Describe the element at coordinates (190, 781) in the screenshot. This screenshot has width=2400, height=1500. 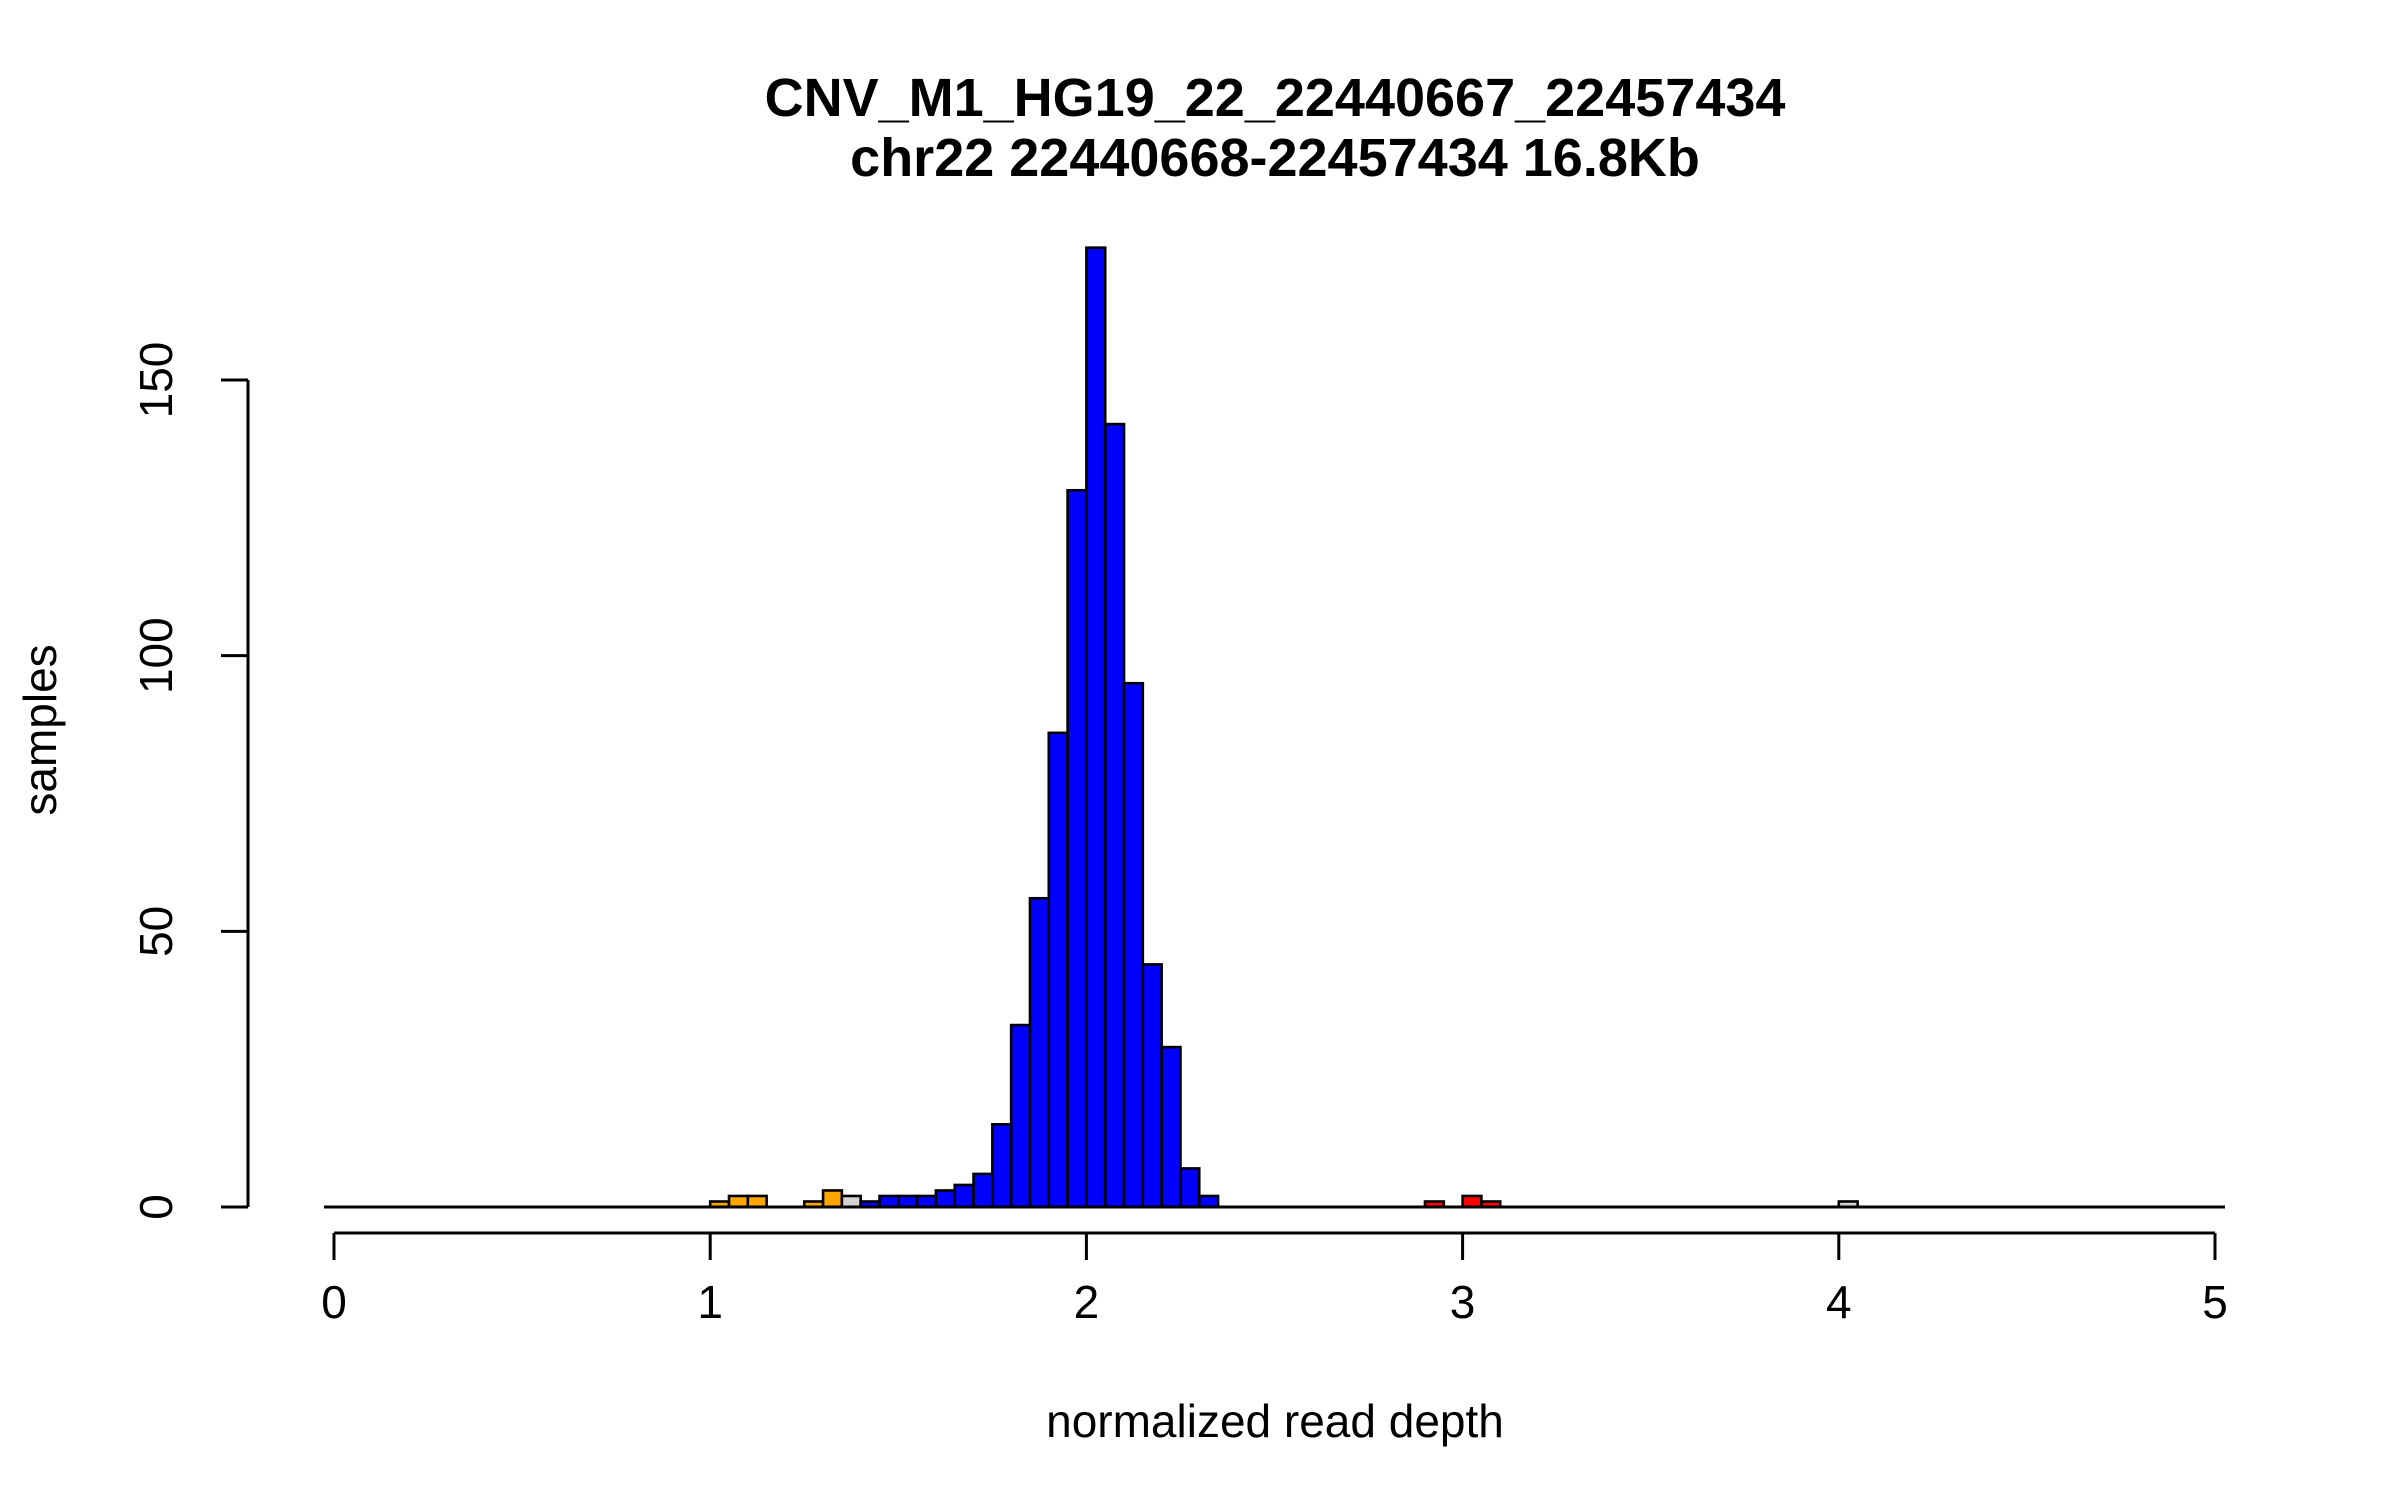
I see `y-axis: 0 50 100 150` at that location.